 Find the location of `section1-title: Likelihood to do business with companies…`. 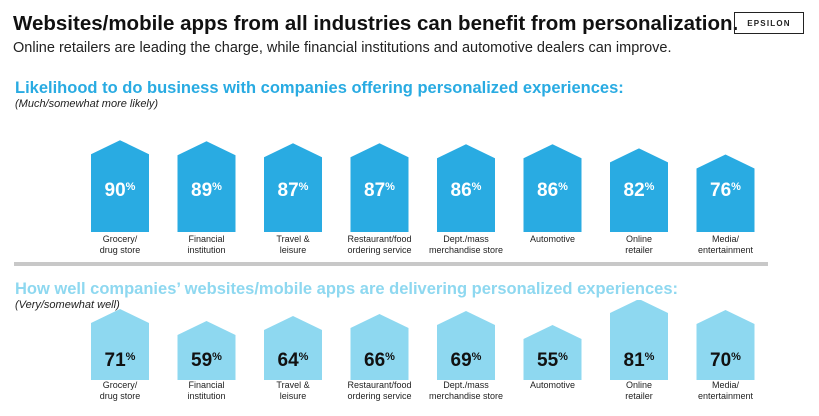

section1-title: Likelihood to do business with companies… is located at coordinates (319, 88).